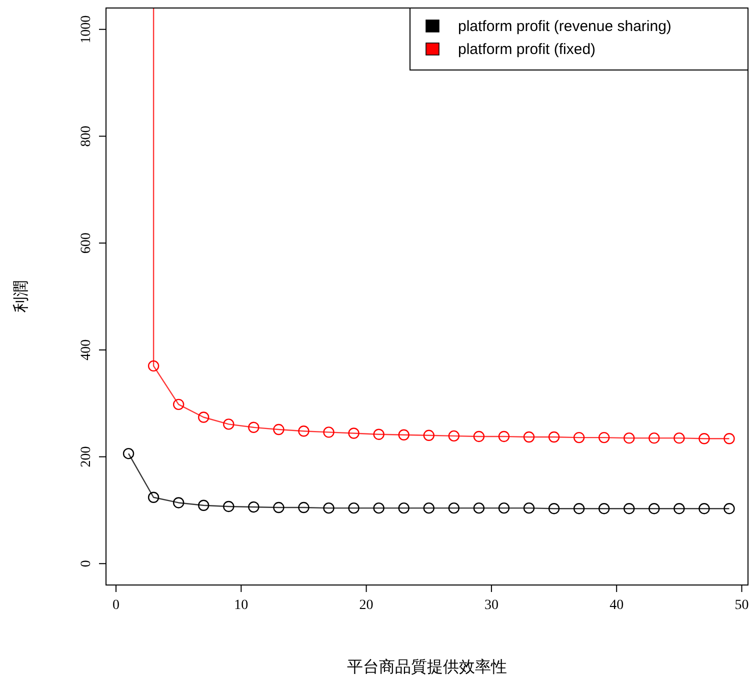  What do you see at coordinates (86, 564) in the screenshot?
I see `y-tick-label: 0` at bounding box center [86, 564].